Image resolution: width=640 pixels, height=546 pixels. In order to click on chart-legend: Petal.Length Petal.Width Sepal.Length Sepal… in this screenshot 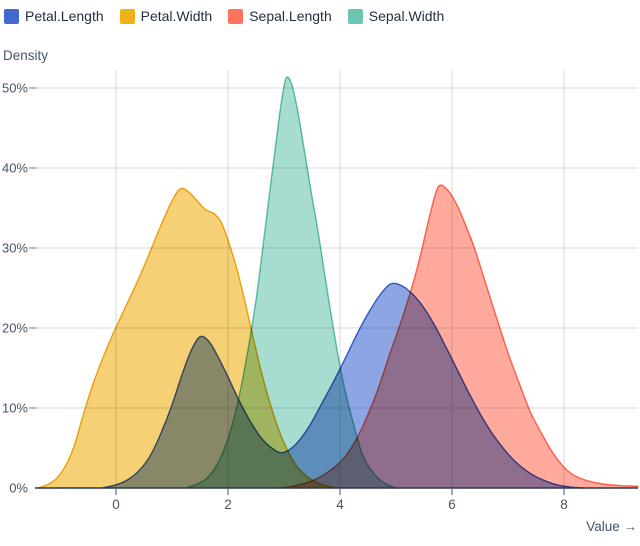, I will do `click(224, 16)`.